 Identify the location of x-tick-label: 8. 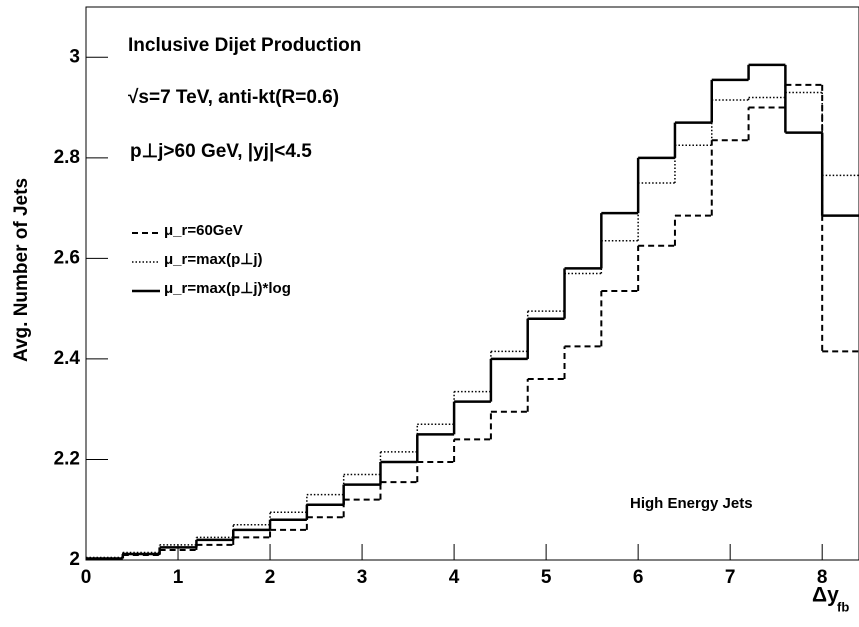
(822, 577).